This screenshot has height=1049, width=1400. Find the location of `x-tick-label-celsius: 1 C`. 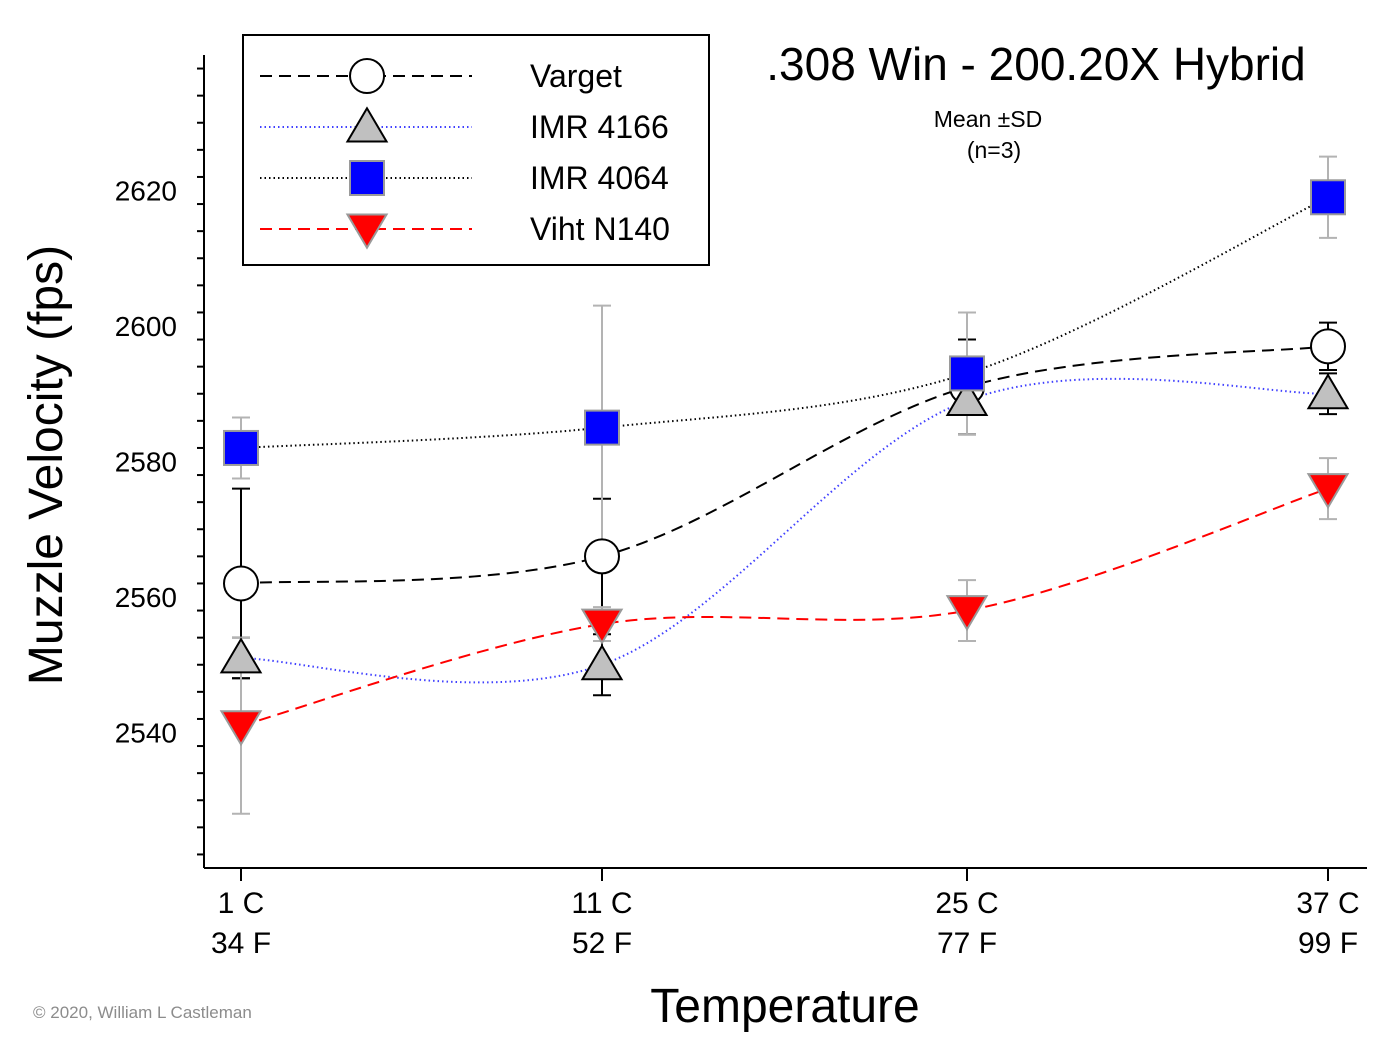

x-tick-label-celsius: 1 C is located at coordinates (241, 903).